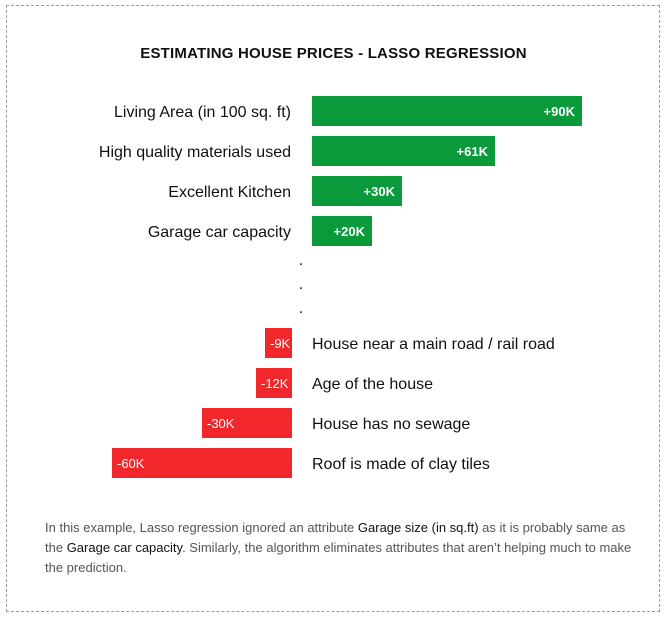  Describe the element at coordinates (124, 547) in the screenshot. I see `note-highlight-garage-capacity: Garage car capacity` at that location.